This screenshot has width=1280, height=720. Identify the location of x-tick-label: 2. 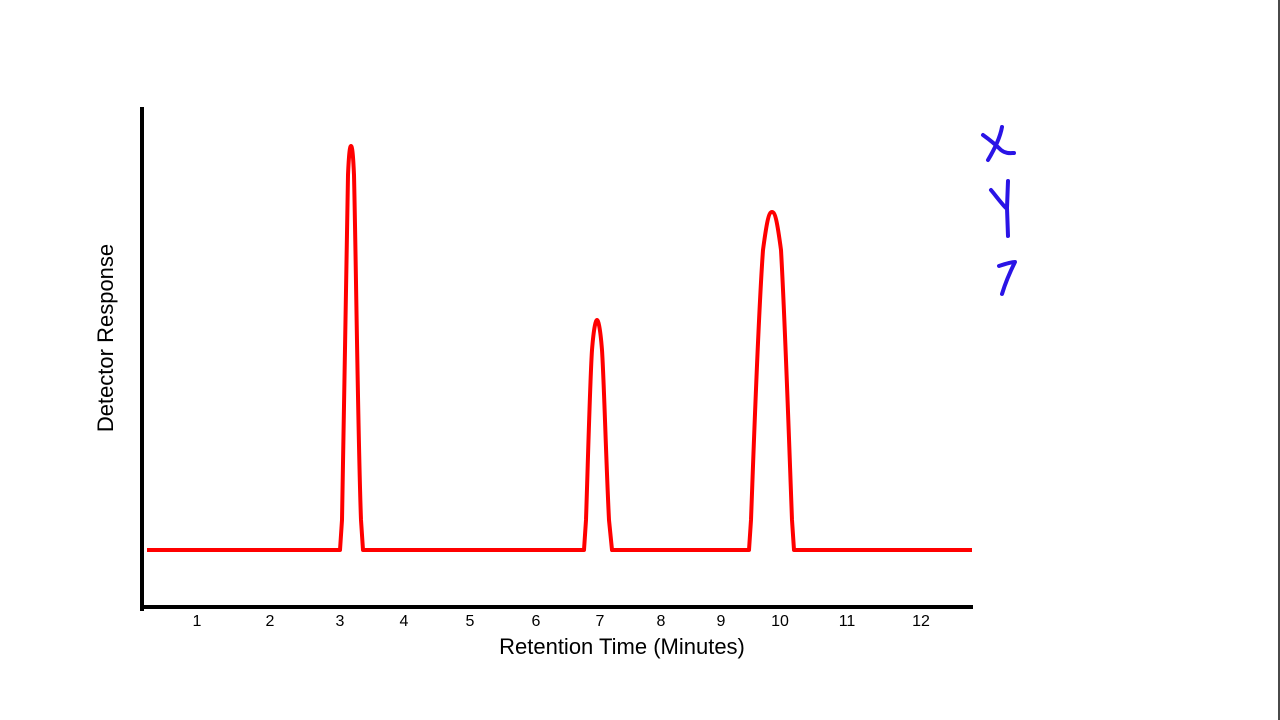
(270, 621).